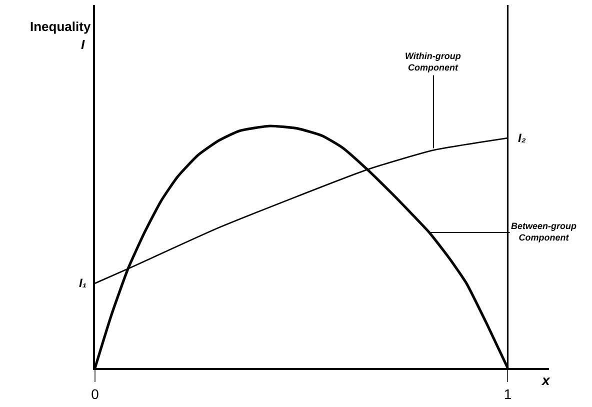  I want to click on annotation: I₂, so click(522, 138).